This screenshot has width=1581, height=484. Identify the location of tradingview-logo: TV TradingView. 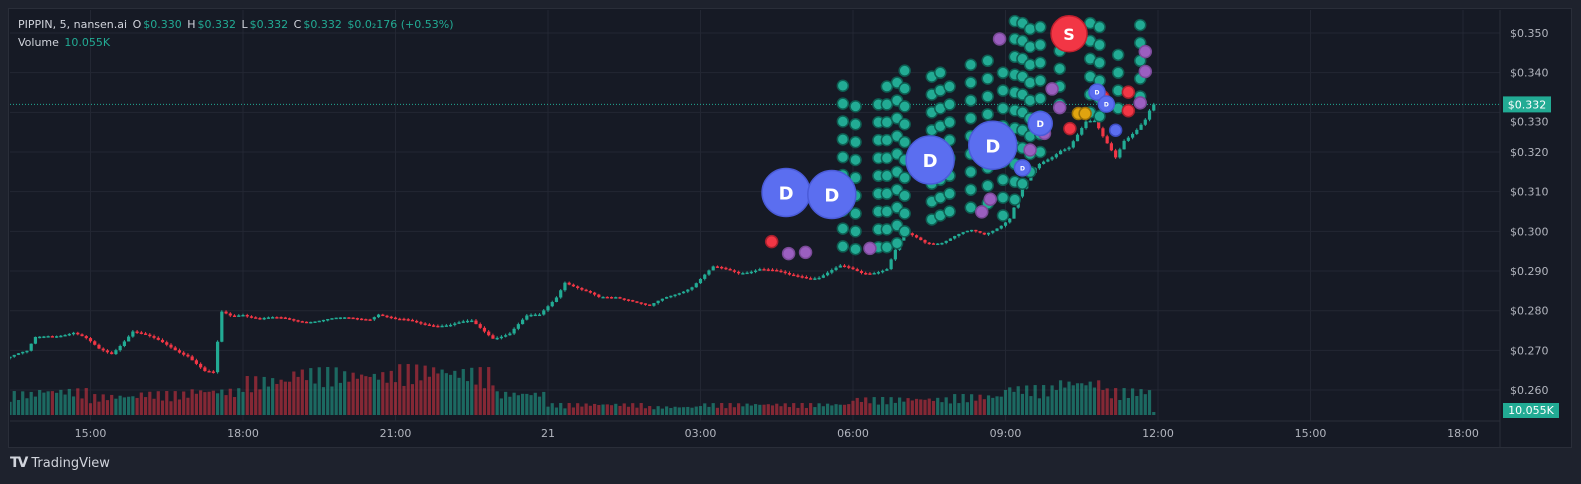
(60, 463).